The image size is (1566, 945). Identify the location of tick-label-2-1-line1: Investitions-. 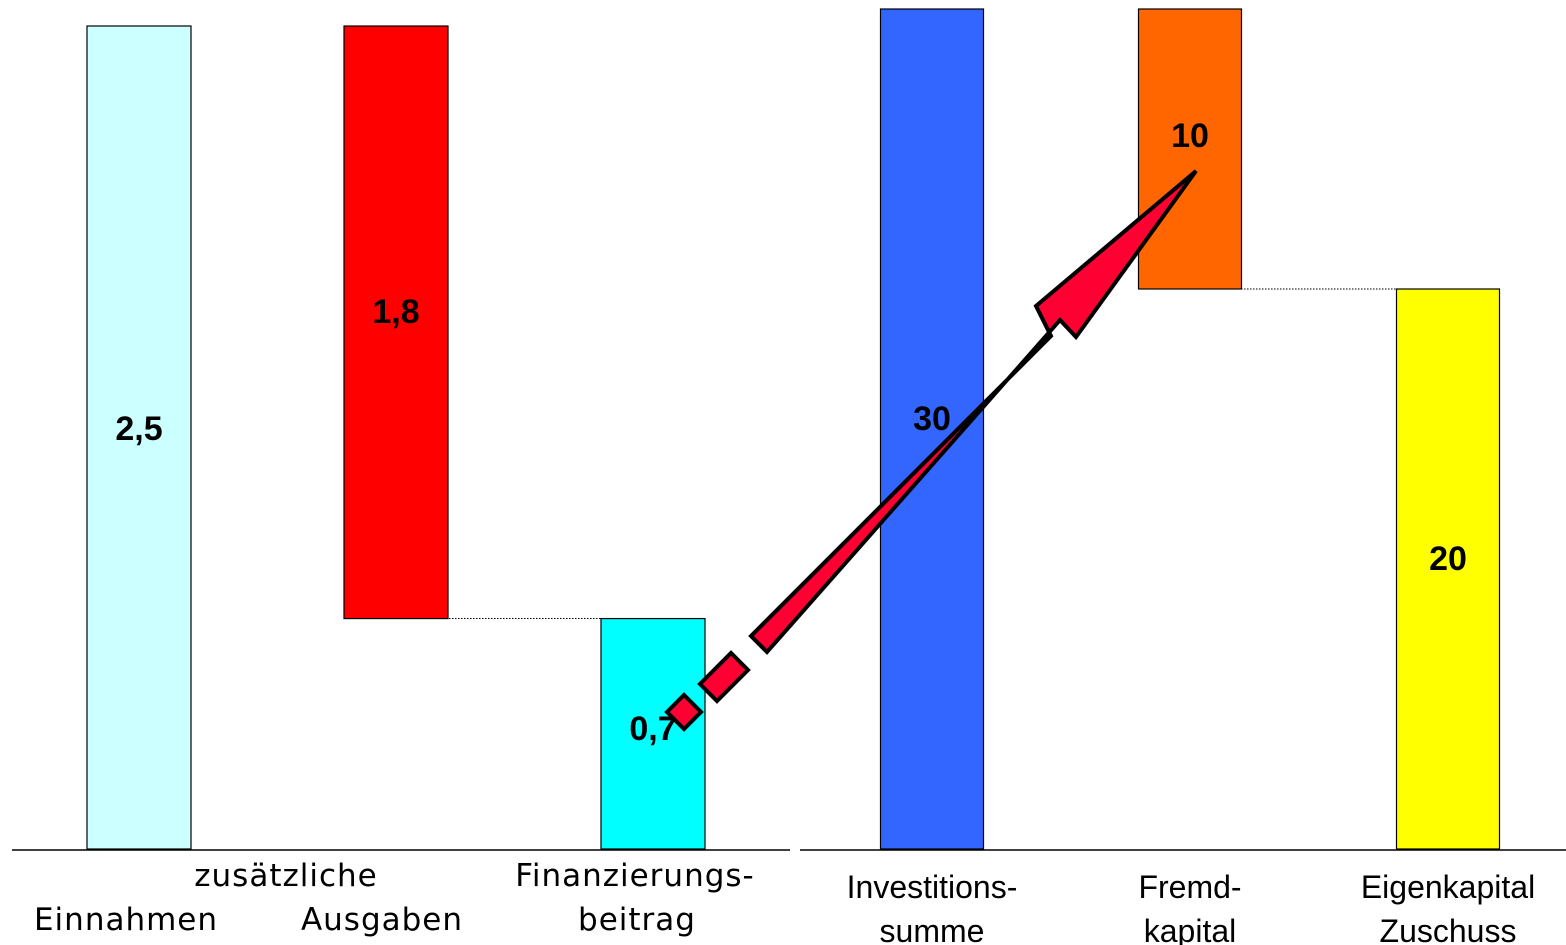
(932, 887).